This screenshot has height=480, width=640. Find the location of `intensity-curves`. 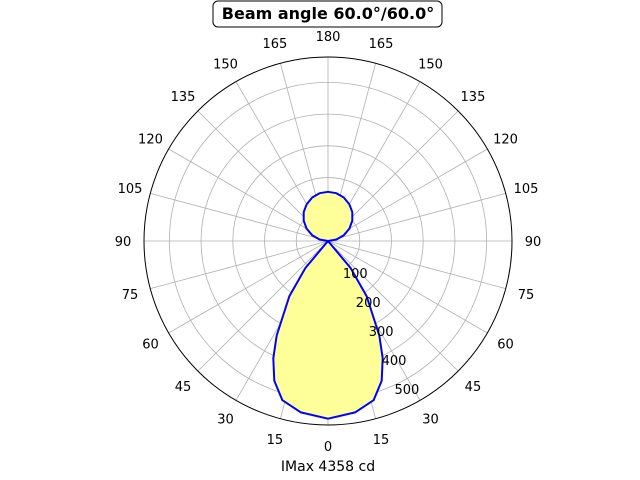

intensity-curves is located at coordinates (328, 305).